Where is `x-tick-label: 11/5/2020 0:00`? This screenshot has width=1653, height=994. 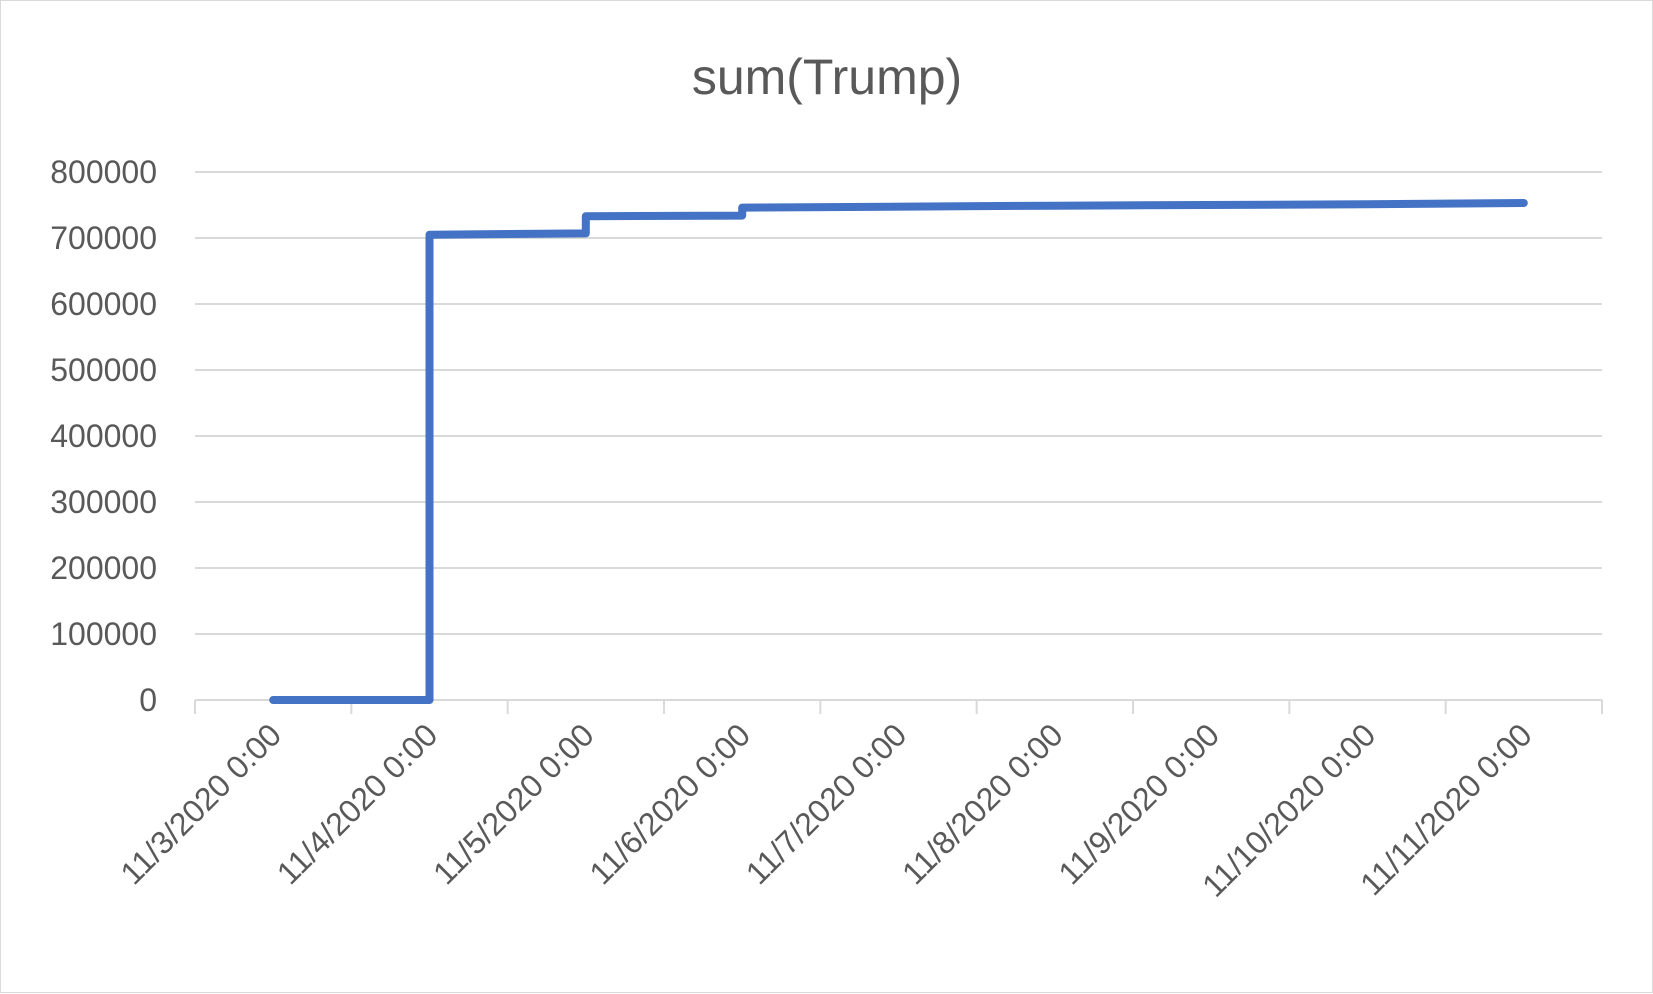 x-tick-label: 11/5/2020 0:00 is located at coordinates (513, 803).